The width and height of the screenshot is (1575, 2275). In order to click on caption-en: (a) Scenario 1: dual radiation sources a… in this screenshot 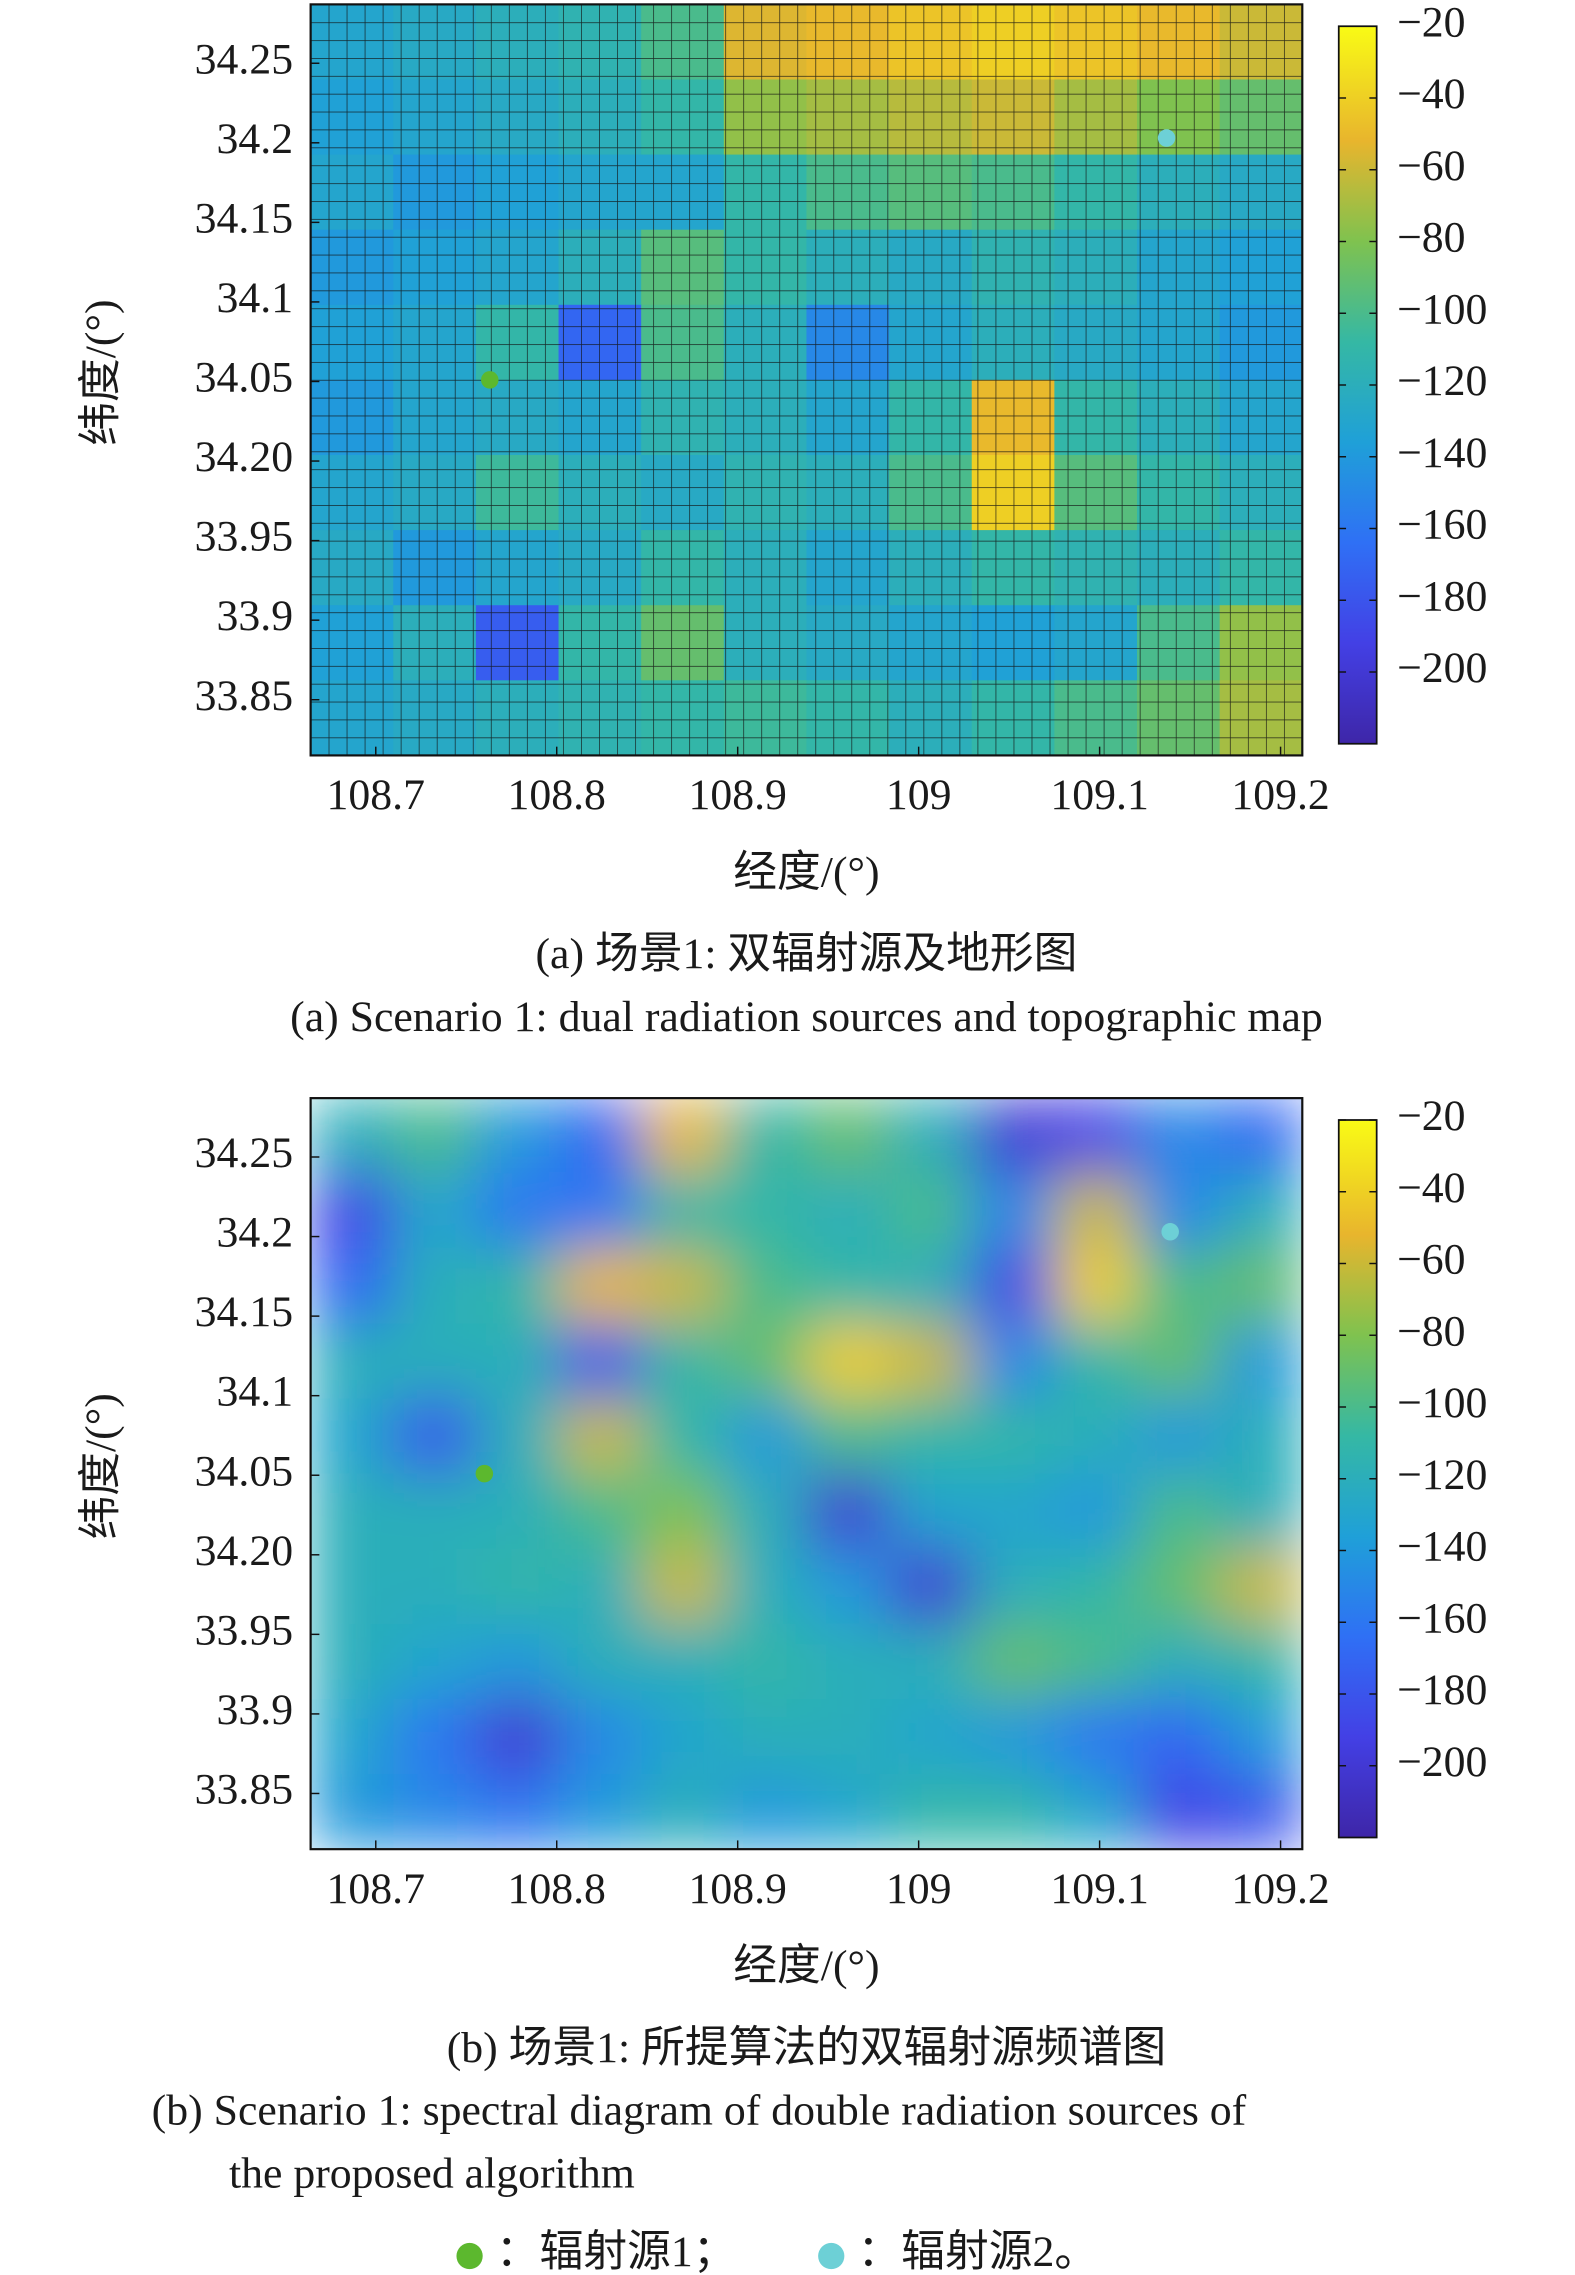, I will do `click(806, 1017)`.